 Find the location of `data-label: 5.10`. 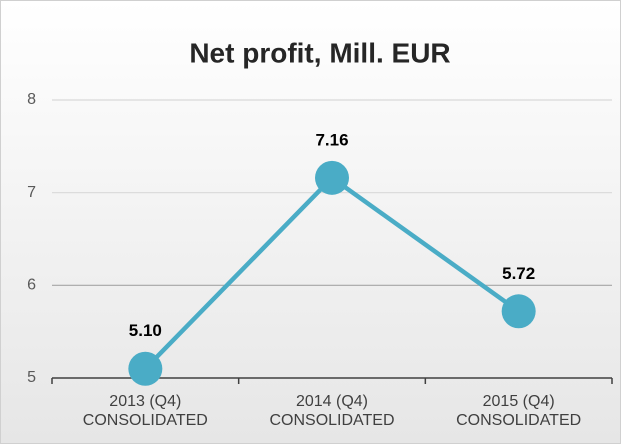

data-label: 5.10 is located at coordinates (145, 330).